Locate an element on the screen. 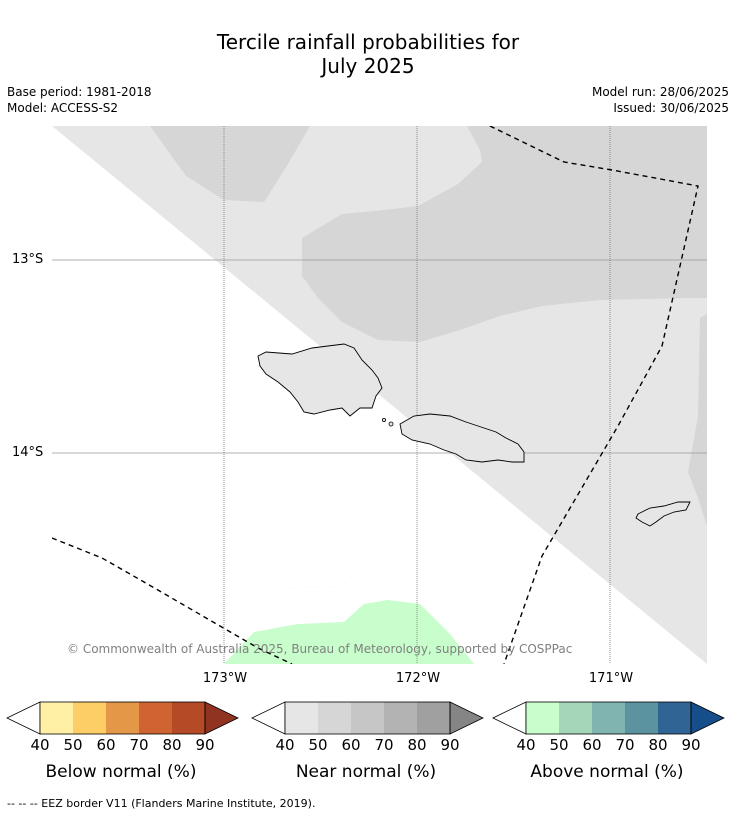 The image size is (736, 816). colorbar-near-tick: 90 is located at coordinates (450, 745).